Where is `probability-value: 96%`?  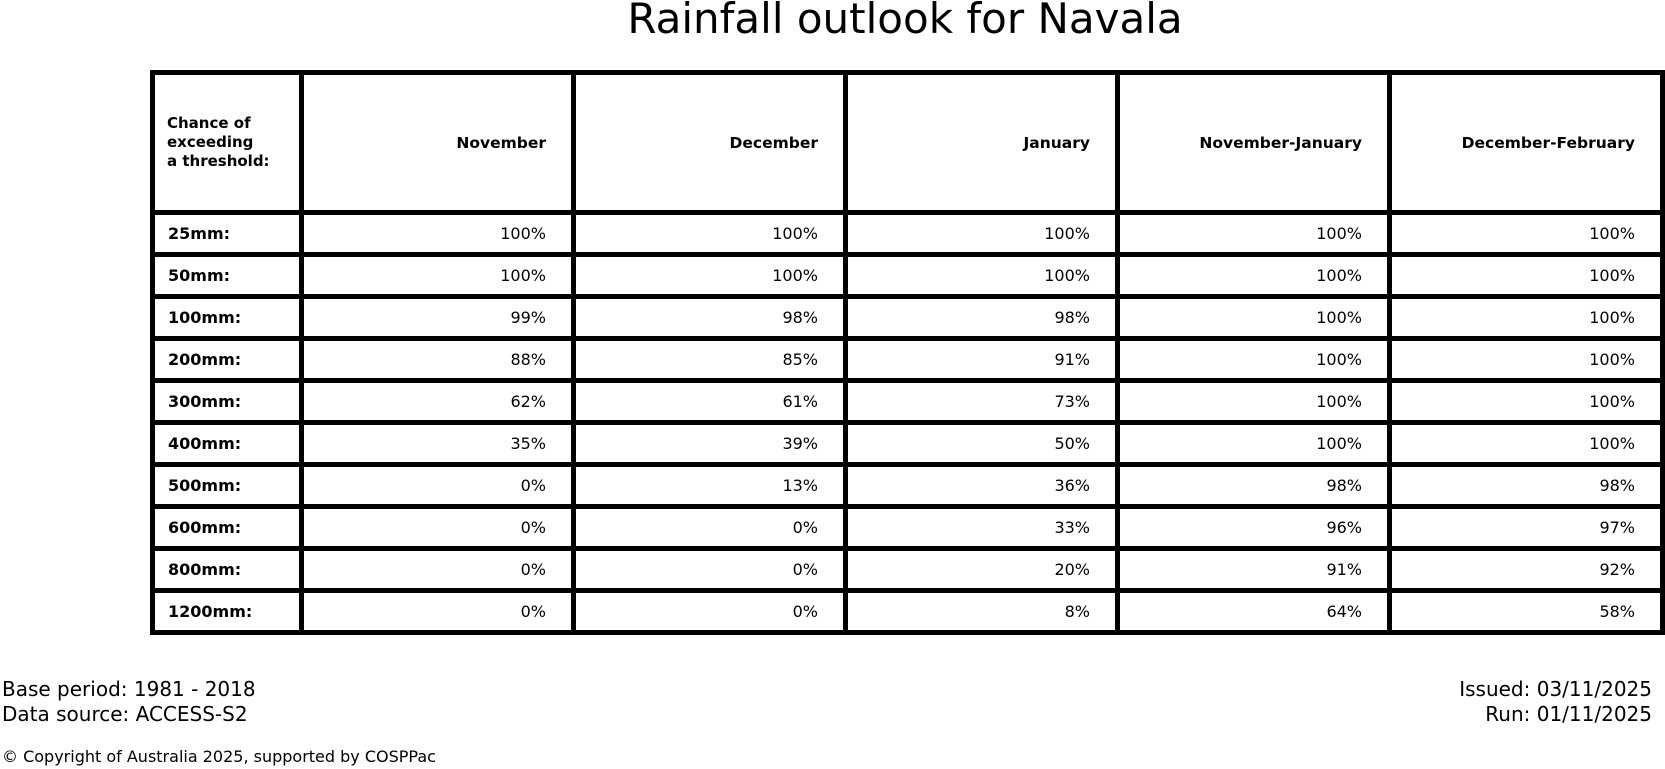
probability-value: 96% is located at coordinates (1253, 527).